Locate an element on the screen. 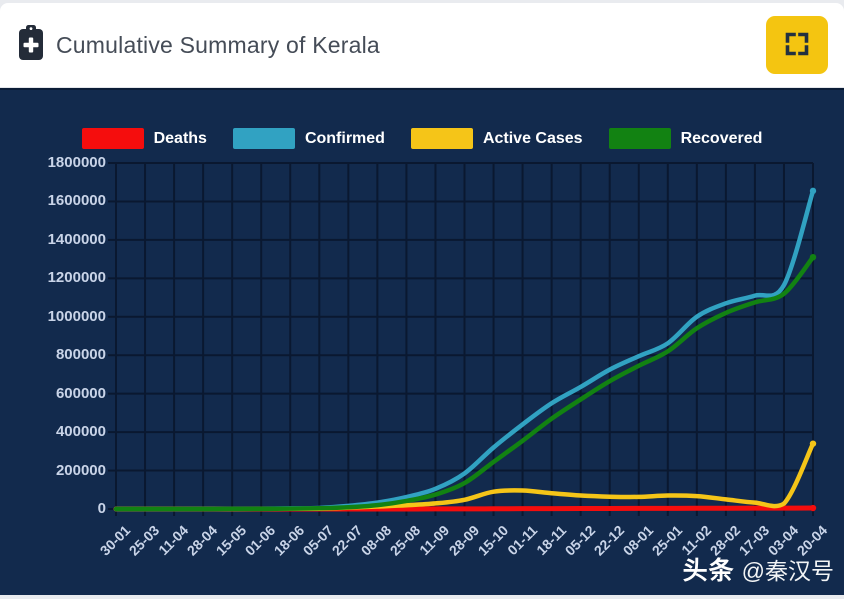 The height and width of the screenshot is (599, 844). y-axis-label: 1600000 is located at coordinates (76, 201).